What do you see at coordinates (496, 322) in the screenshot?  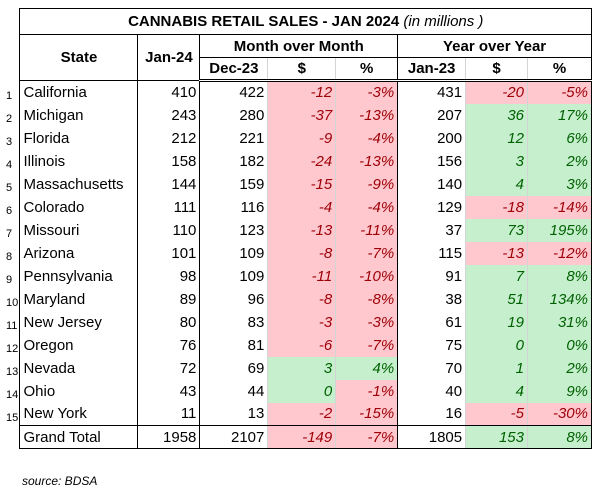 I see `yoy-dollar-cell: 19` at bounding box center [496, 322].